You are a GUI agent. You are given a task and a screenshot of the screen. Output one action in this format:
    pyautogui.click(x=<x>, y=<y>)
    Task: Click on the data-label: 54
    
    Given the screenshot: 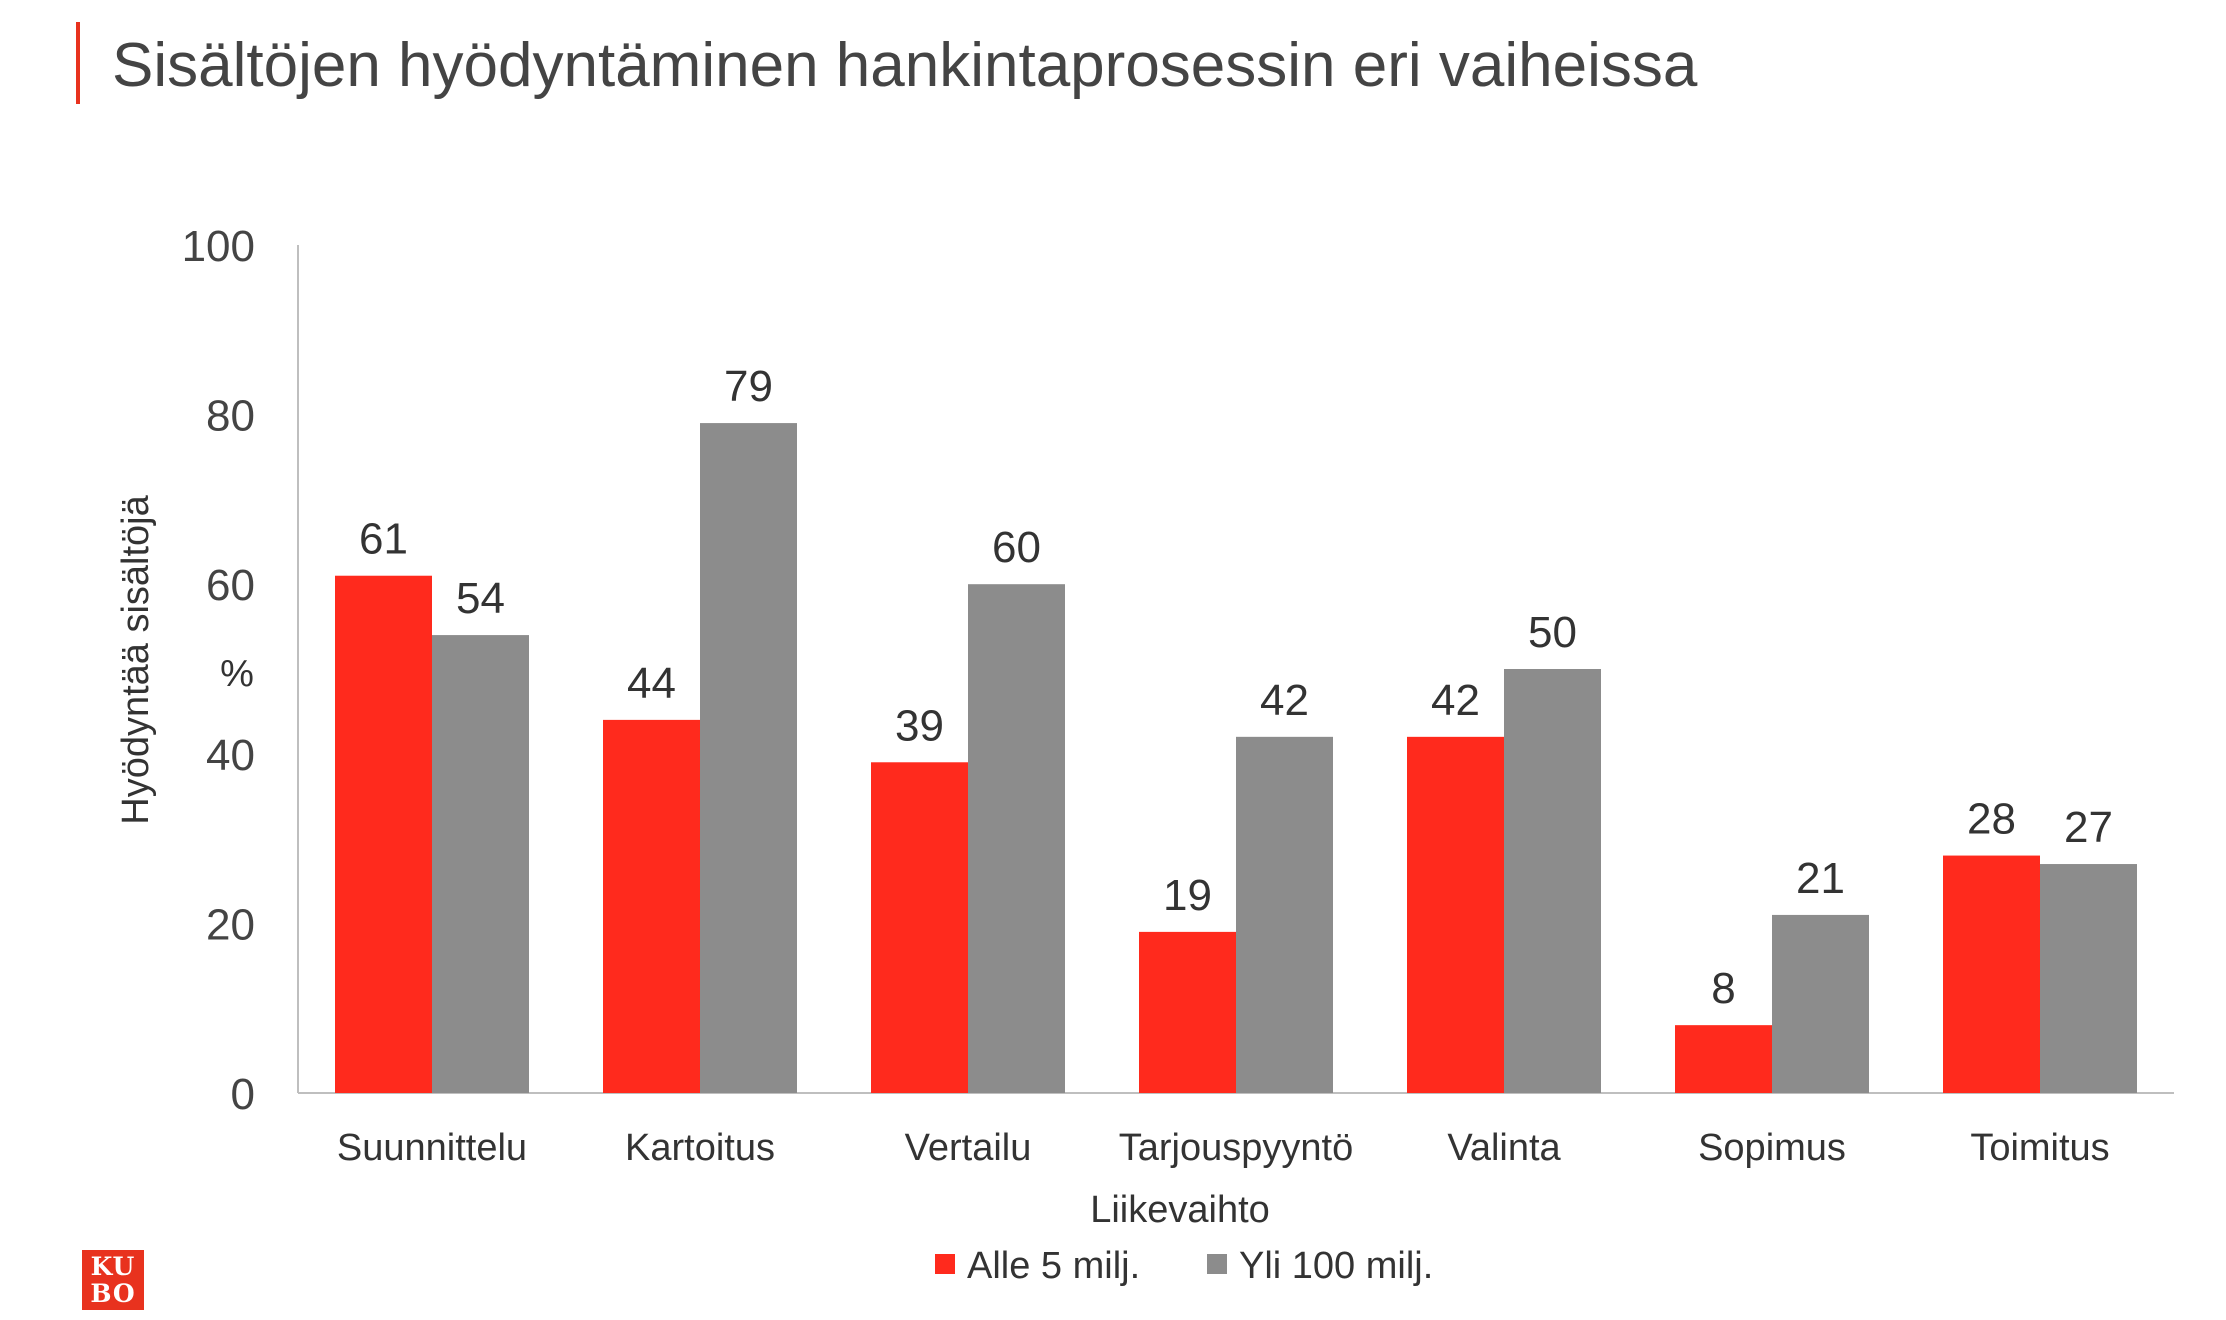 What is the action you would take?
    pyautogui.click(x=480, y=598)
    